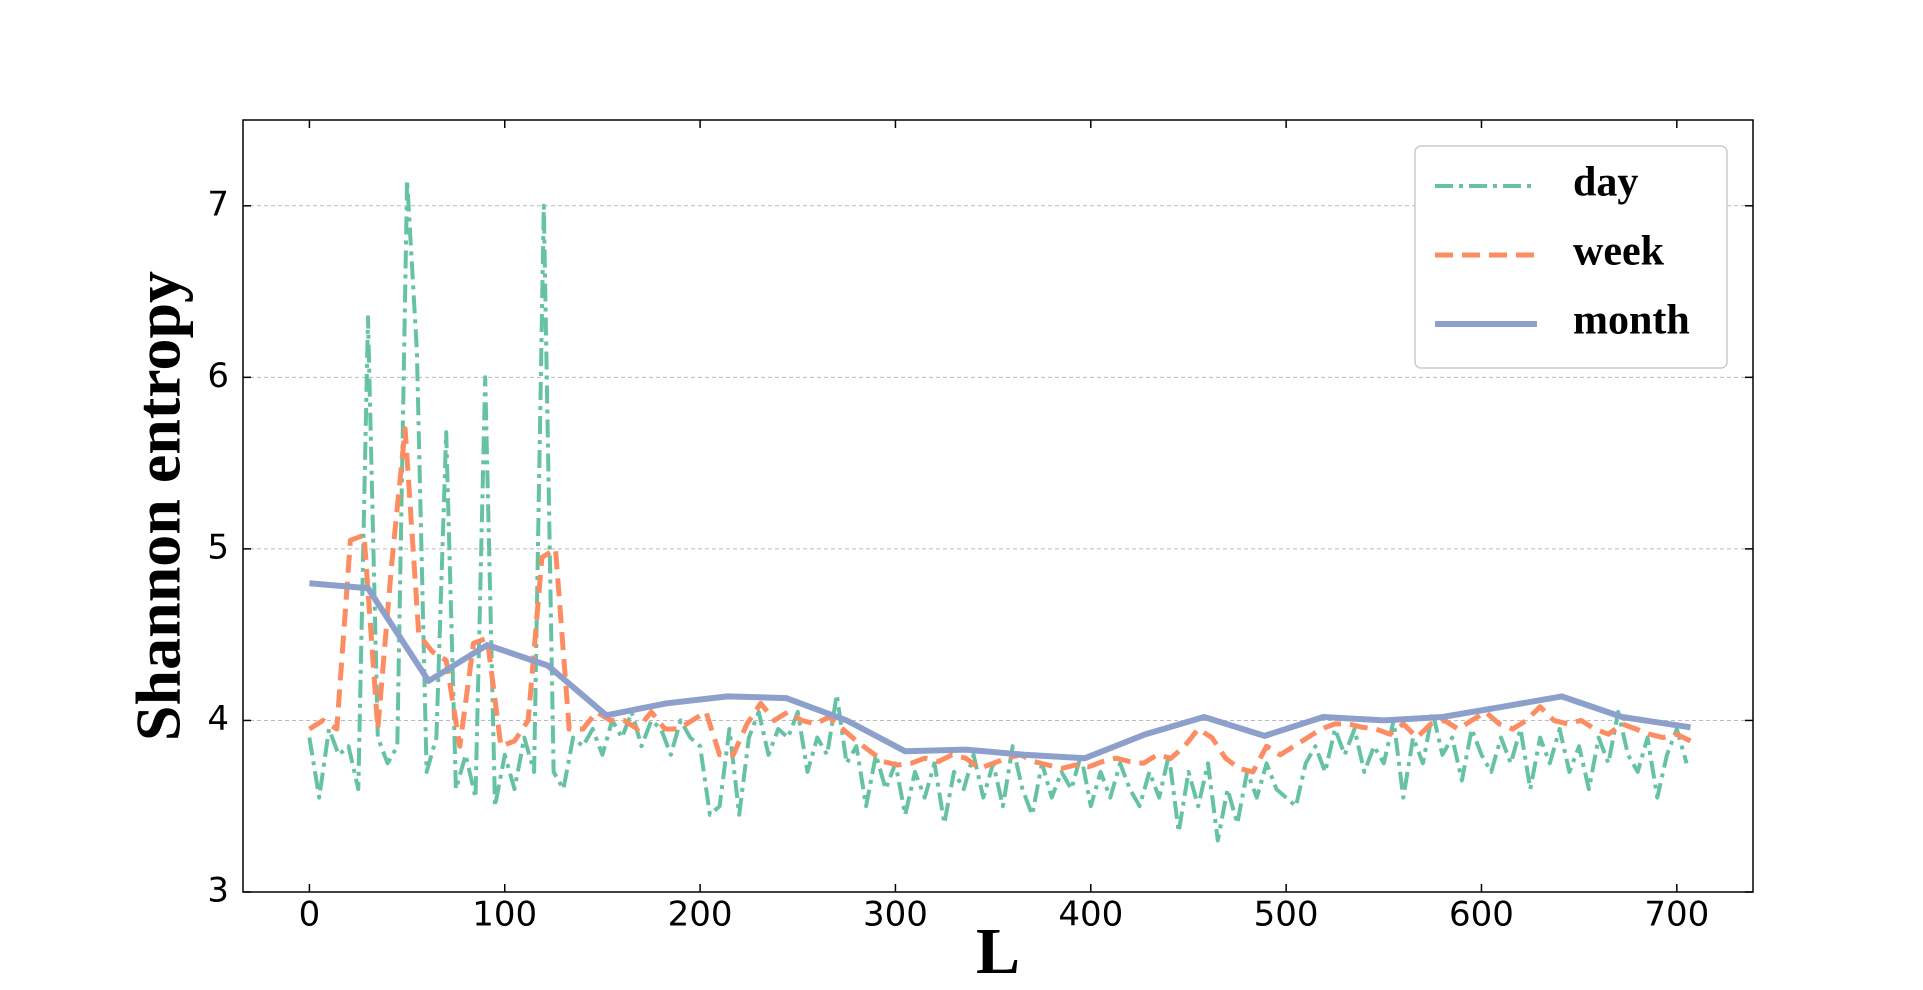  Describe the element at coordinates (504, 915) in the screenshot. I see `x-tick-label: 100` at that location.